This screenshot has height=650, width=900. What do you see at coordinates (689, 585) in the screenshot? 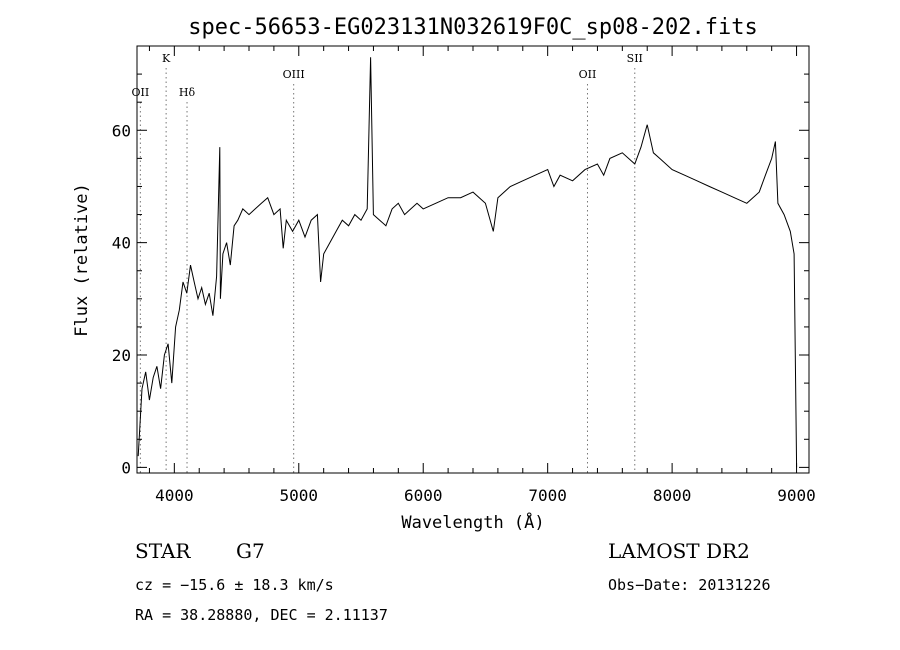
I see `obs-date: Obs−Date: 20131226` at bounding box center [689, 585].